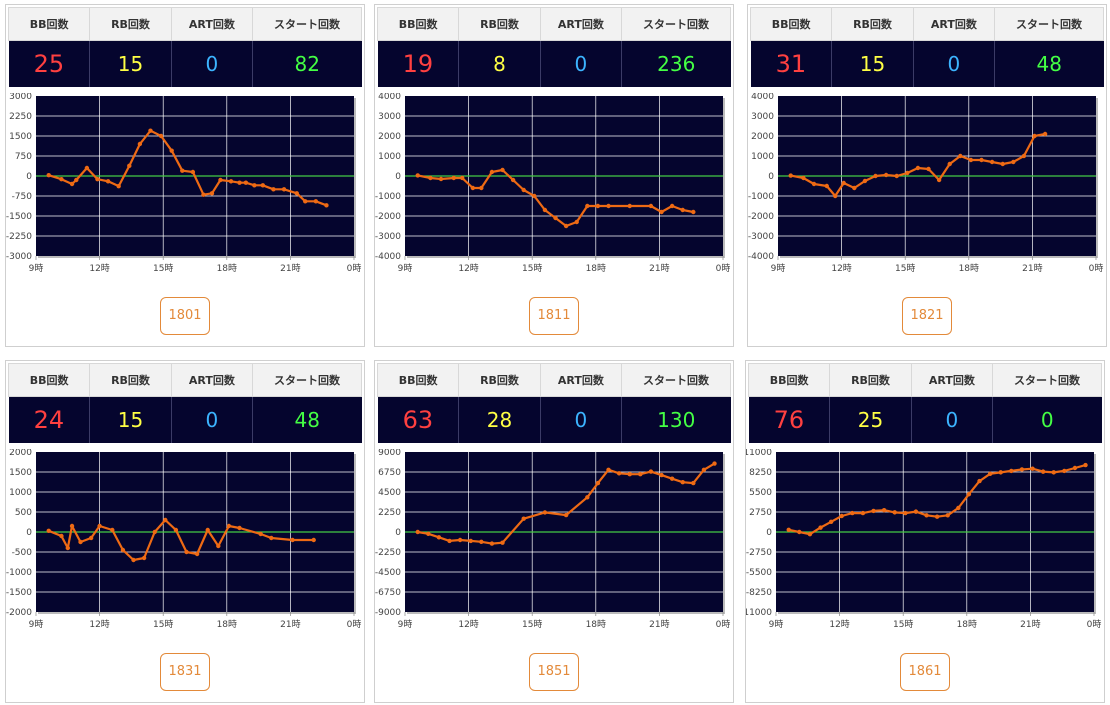 This screenshot has height=705, width=1110. Describe the element at coordinates (926, 47) in the screenshot. I see `stats-table: BB回数 RB回数 ART回数 スタート回数 31 15 0 48` at that location.